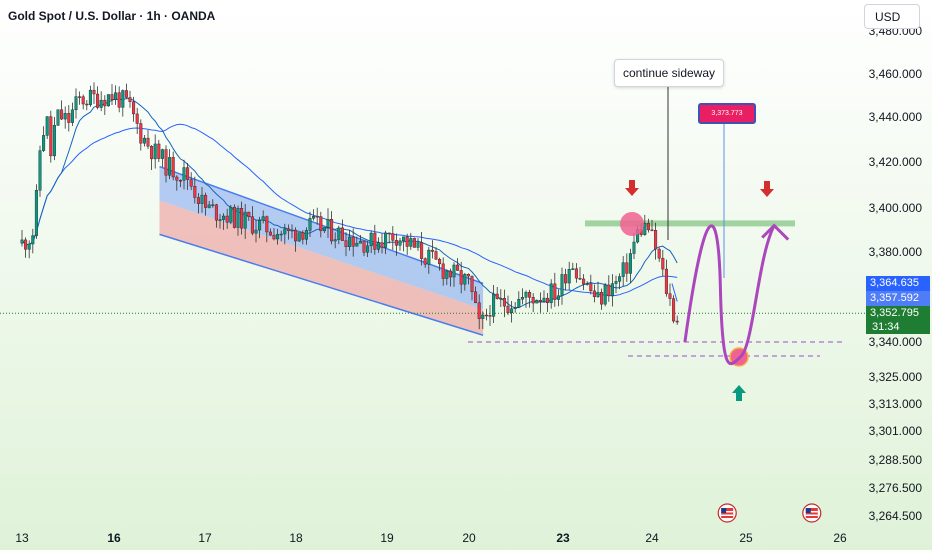 Image resolution: width=932 pixels, height=550 pixels. What do you see at coordinates (775, 232) in the screenshot?
I see `projection-arrowhead` at bounding box center [775, 232].